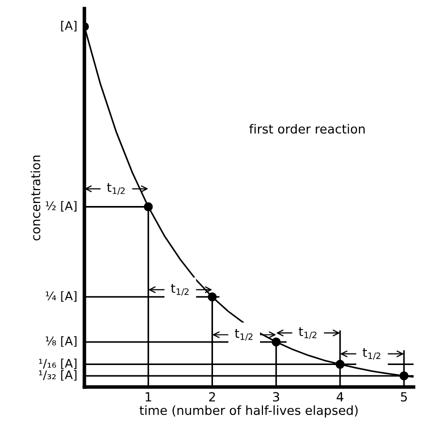  I want to click on annotation: ⅛ [A], so click(61, 341).